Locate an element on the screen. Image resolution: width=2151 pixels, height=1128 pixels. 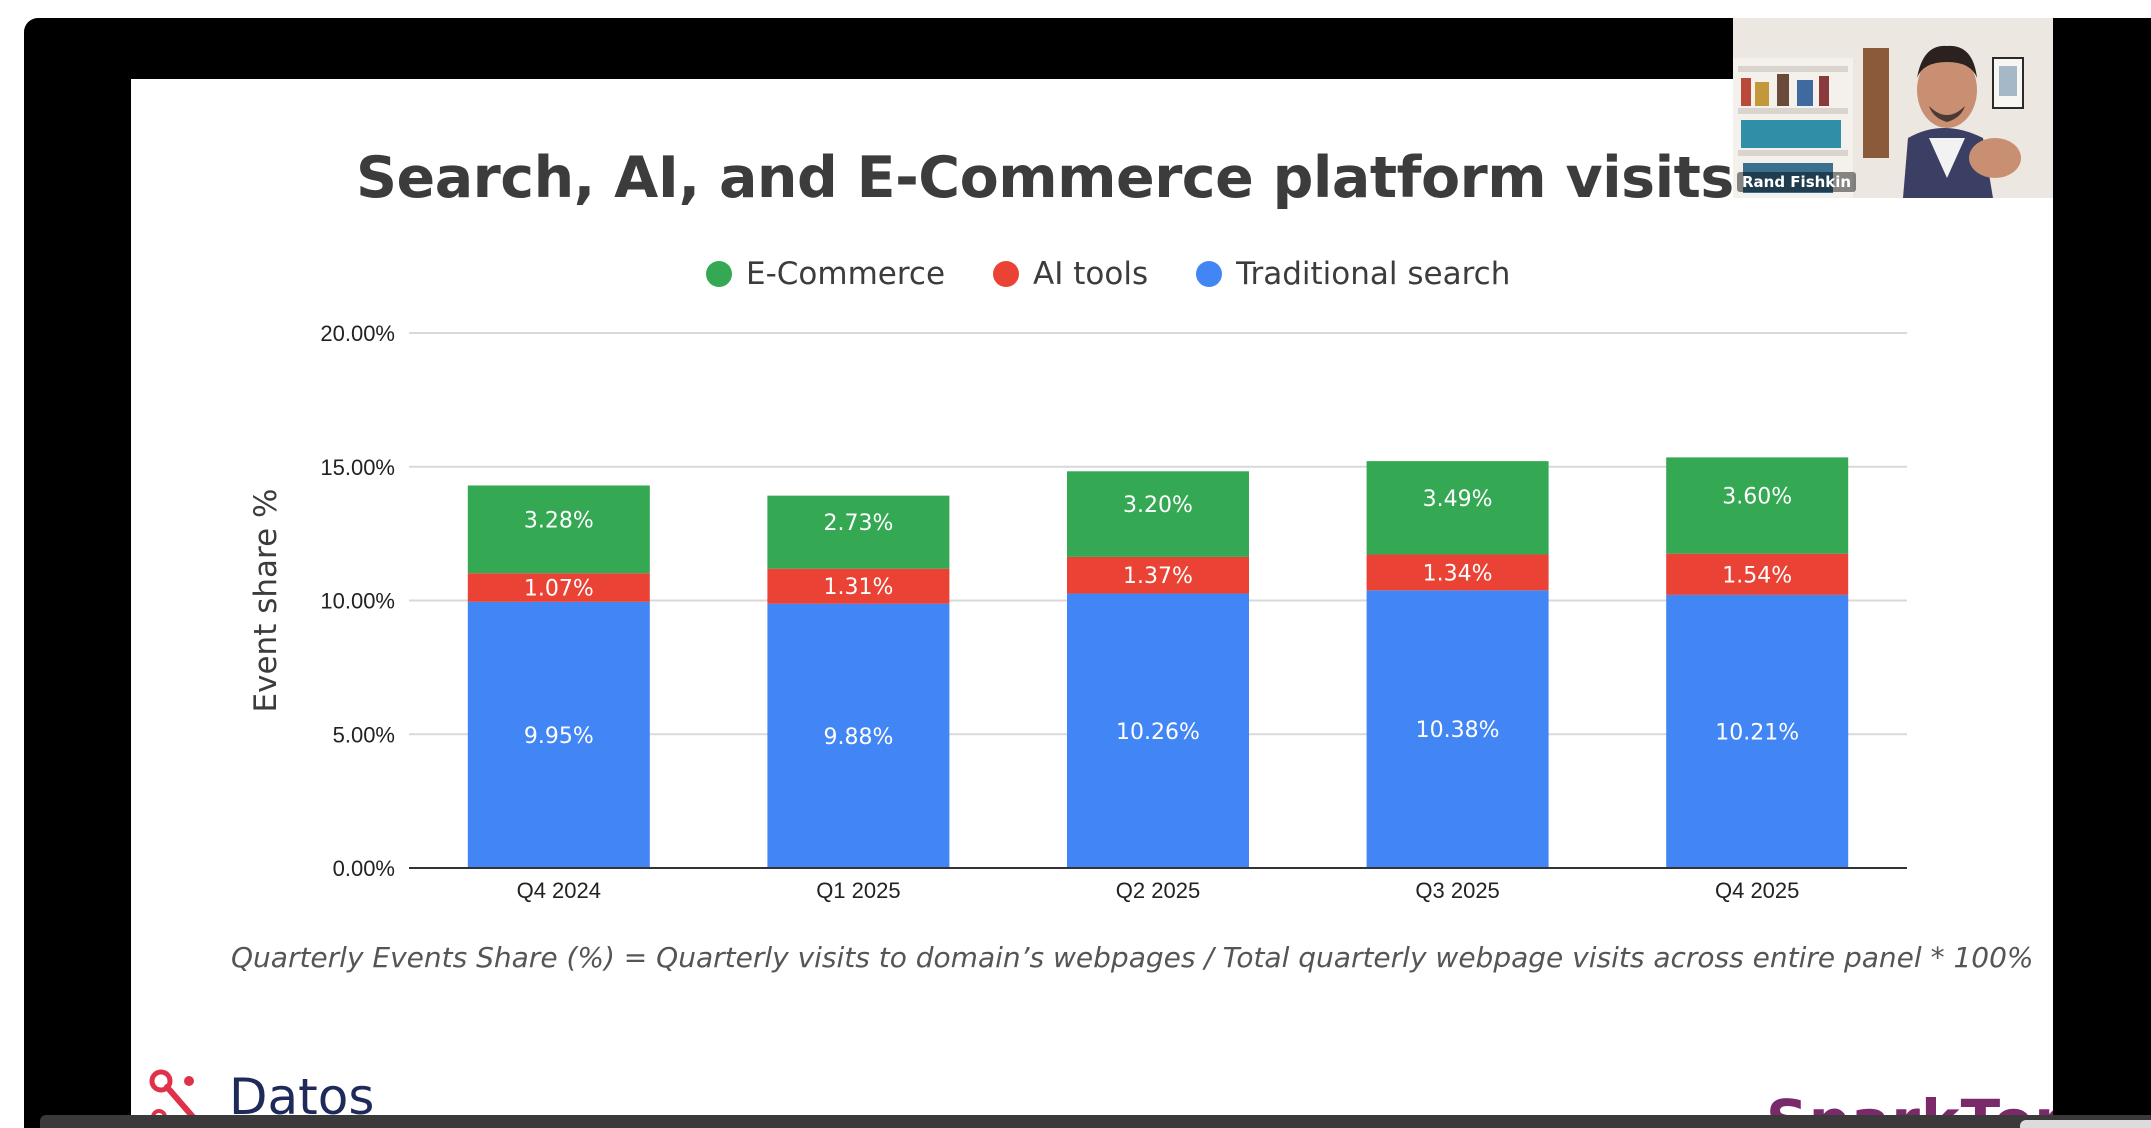
data-label: 10.26% is located at coordinates (1158, 732).